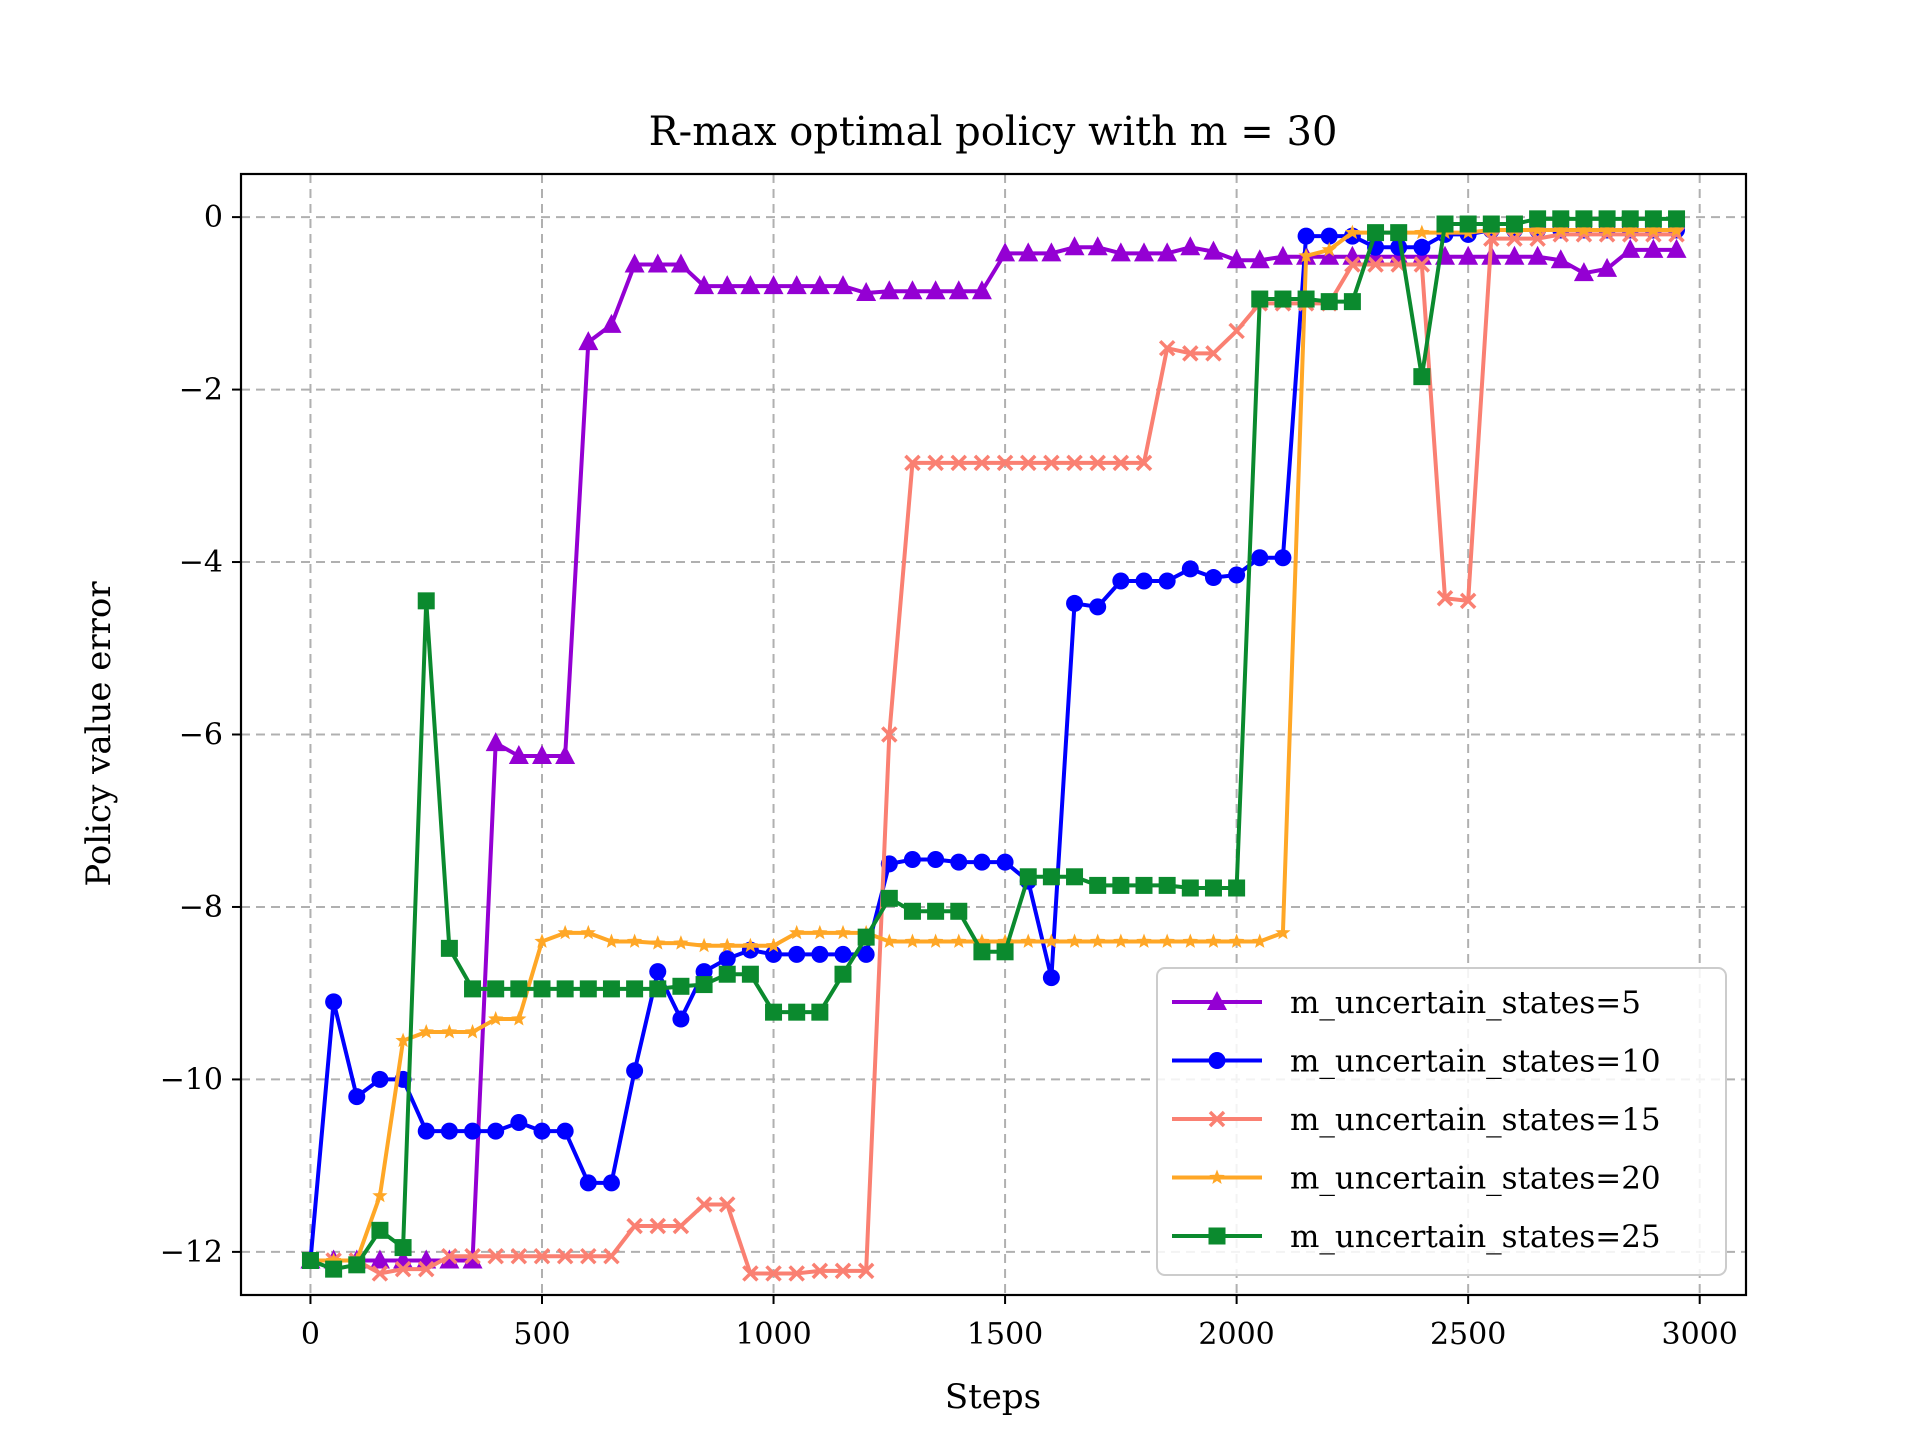 The image size is (1920, 1440). I want to click on y-axis-label: Policy value error, so click(99, 734).